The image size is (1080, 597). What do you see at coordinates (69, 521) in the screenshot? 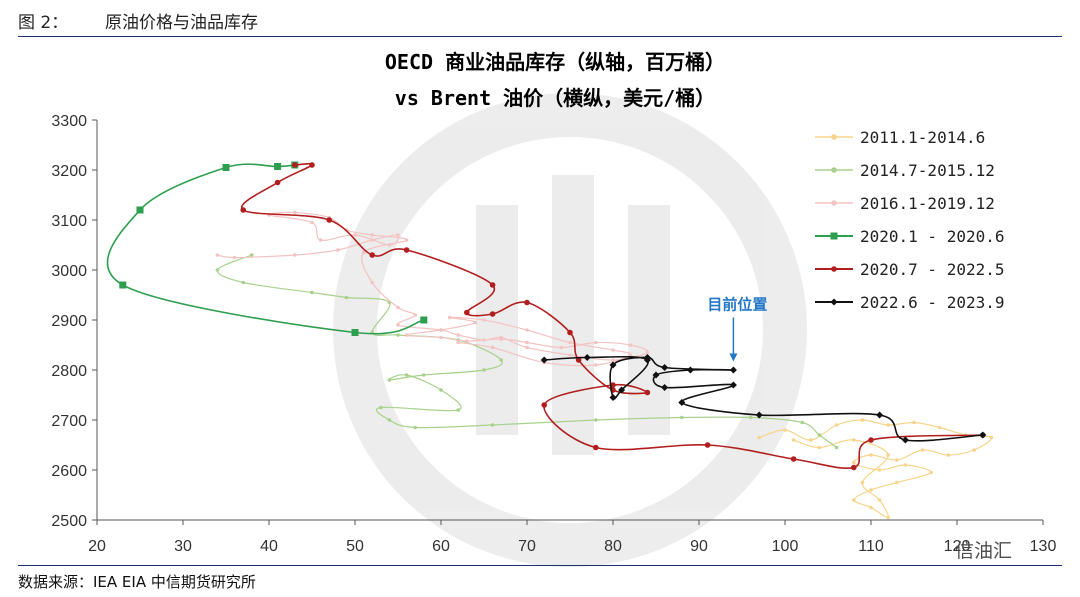
I see `y-tick-label: 2500` at bounding box center [69, 521].